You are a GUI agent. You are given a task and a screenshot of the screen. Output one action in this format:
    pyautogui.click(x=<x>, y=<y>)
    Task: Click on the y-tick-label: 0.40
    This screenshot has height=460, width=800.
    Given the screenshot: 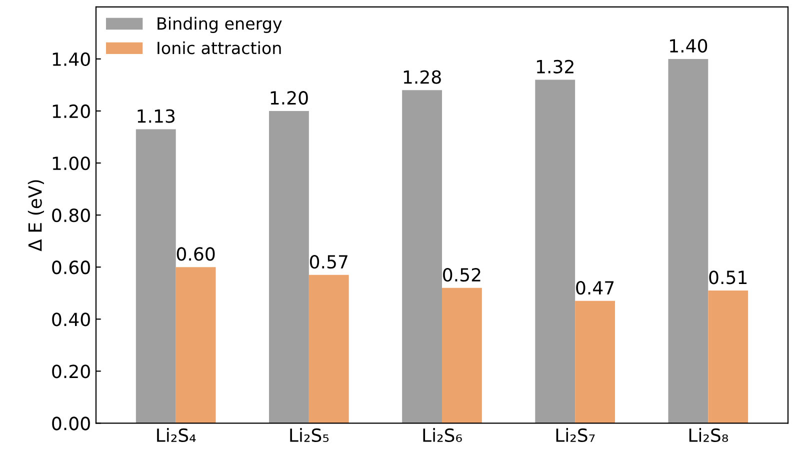 What is the action you would take?
    pyautogui.click(x=71, y=319)
    